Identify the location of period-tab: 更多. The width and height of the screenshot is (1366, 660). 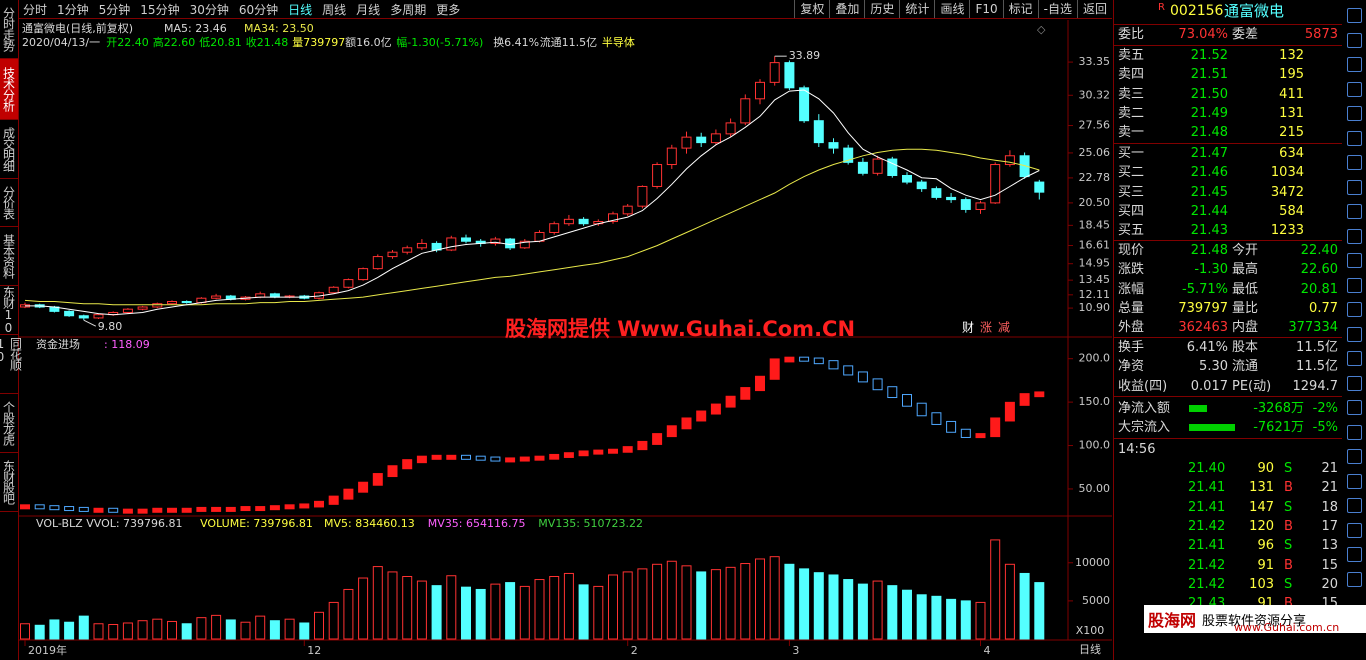
(448, 9).